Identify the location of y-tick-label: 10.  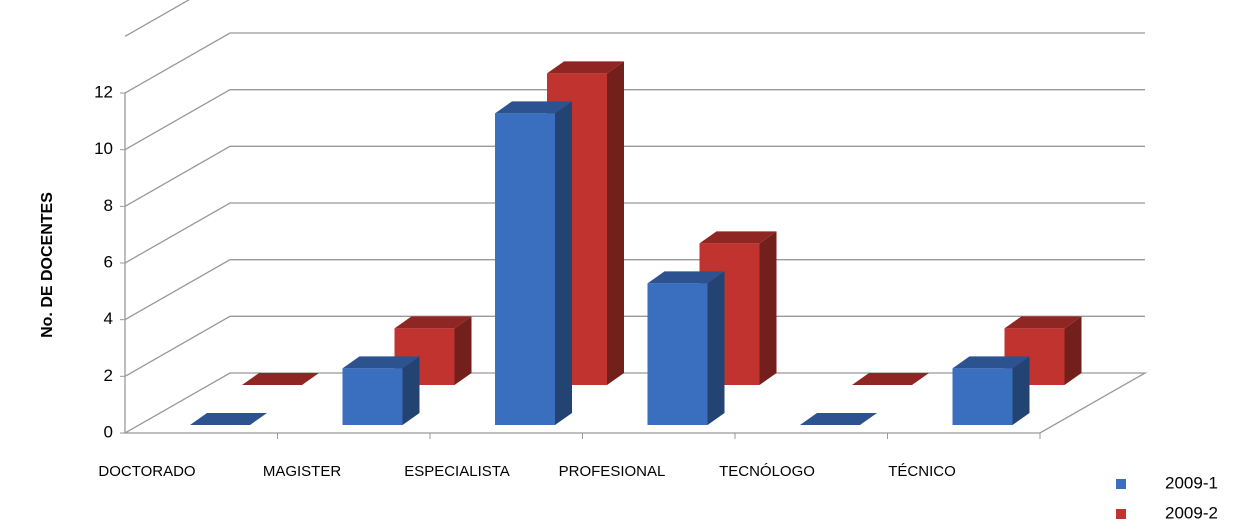
(103, 148).